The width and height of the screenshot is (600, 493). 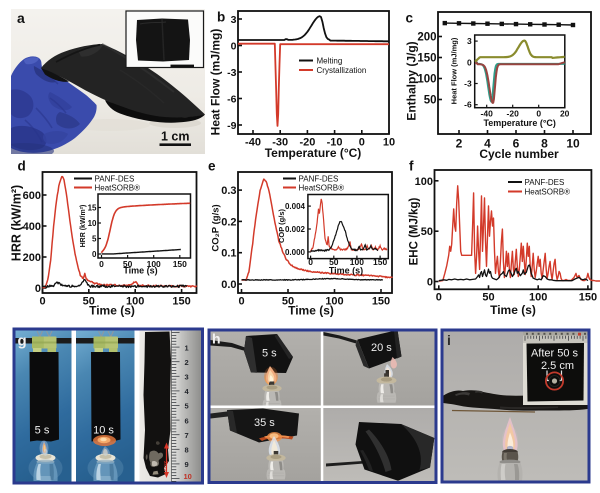 I want to click on svg-text: COP (g/s), so click(x=281, y=225).